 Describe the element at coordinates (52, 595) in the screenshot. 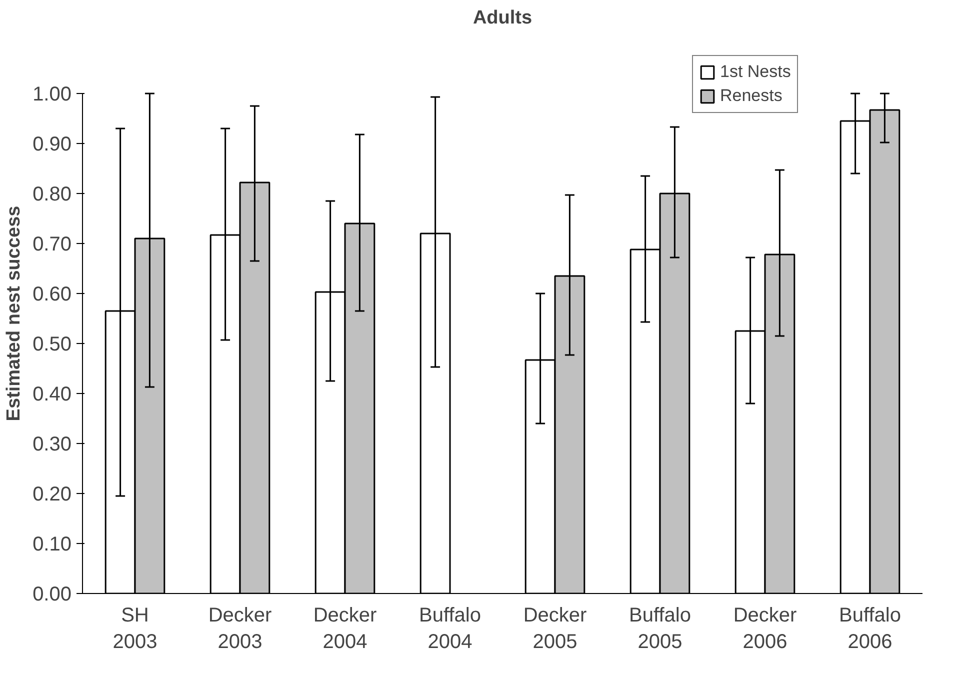

I see `y-tick-label: 0.00` at that location.